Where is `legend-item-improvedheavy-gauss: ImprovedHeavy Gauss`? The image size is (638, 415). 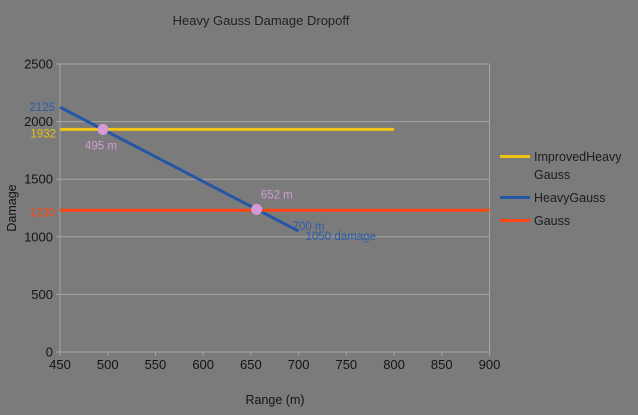
legend-item-improvedheavy-gauss: ImprovedHeavy Gauss is located at coordinates (565, 166).